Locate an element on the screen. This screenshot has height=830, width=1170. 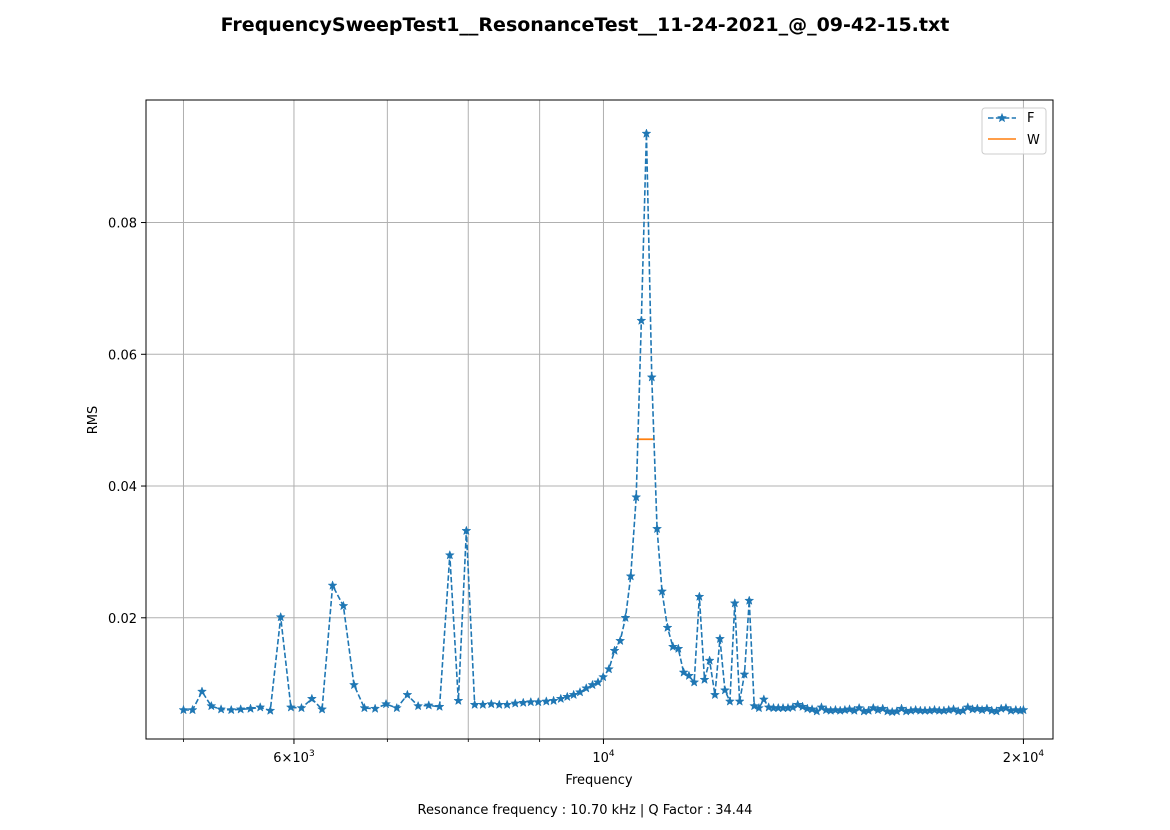
legend-label-f: F is located at coordinates (1030, 118).